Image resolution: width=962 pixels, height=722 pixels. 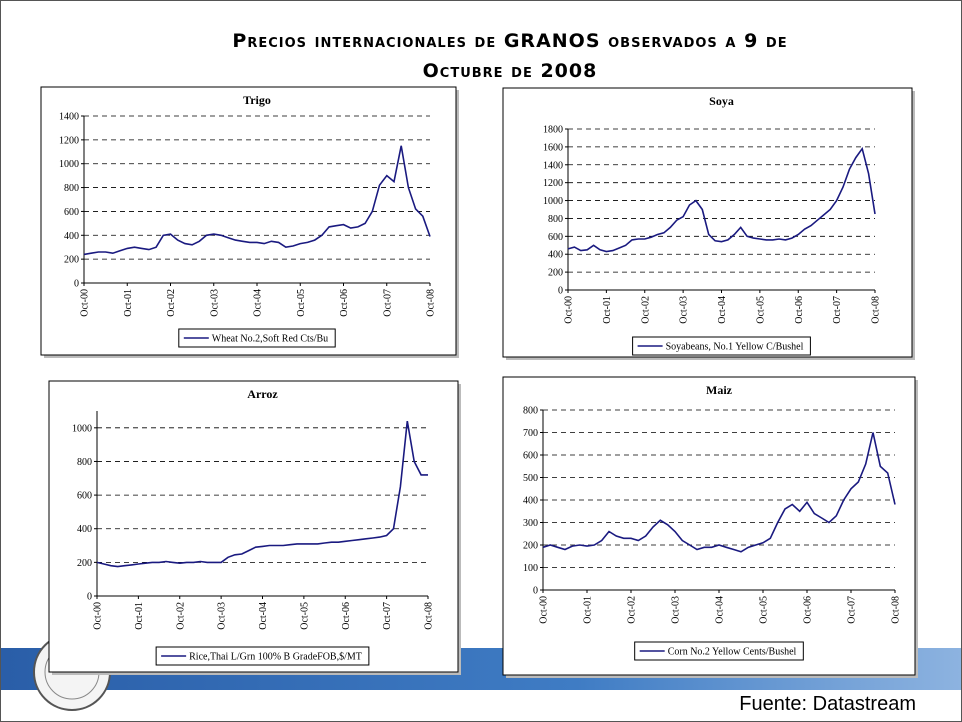 I want to click on slide-title: Octubre de 2008, so click(x=510, y=71).